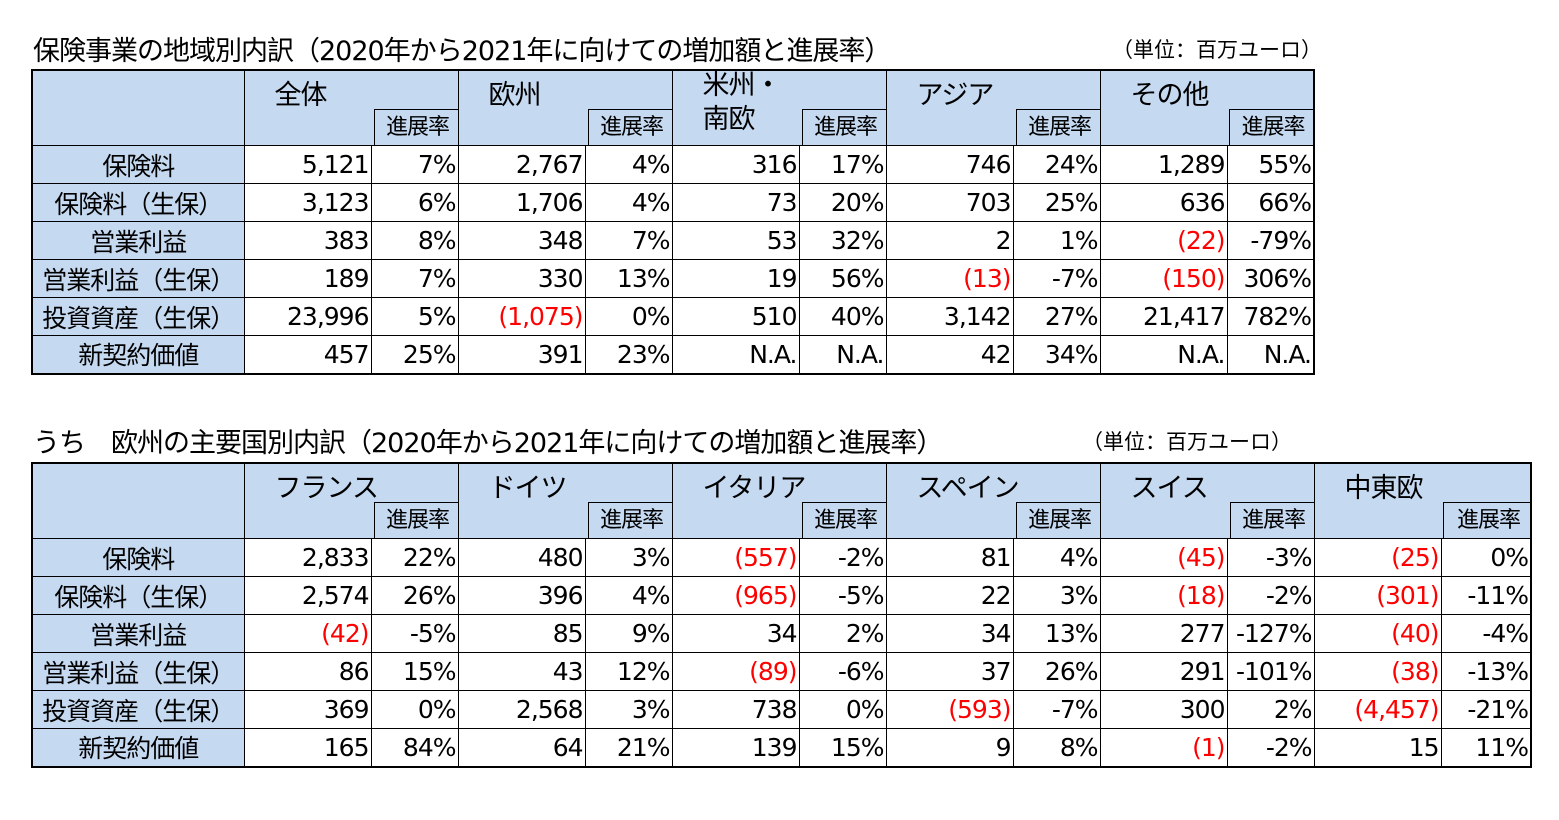 This screenshot has height=820, width=1559. Describe the element at coordinates (628, 354) in the screenshot. I see `rate-cell: 23%` at that location.